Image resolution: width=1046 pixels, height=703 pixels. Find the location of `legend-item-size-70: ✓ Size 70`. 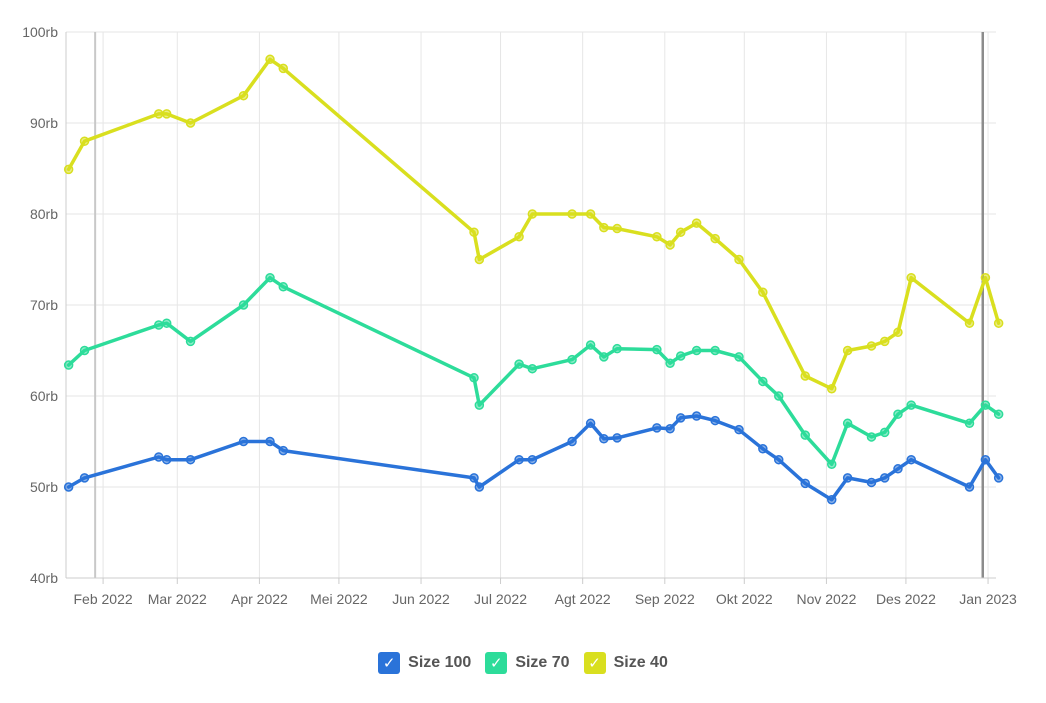

legend-item-size-70: ✓ Size 70 is located at coordinates (527, 663).